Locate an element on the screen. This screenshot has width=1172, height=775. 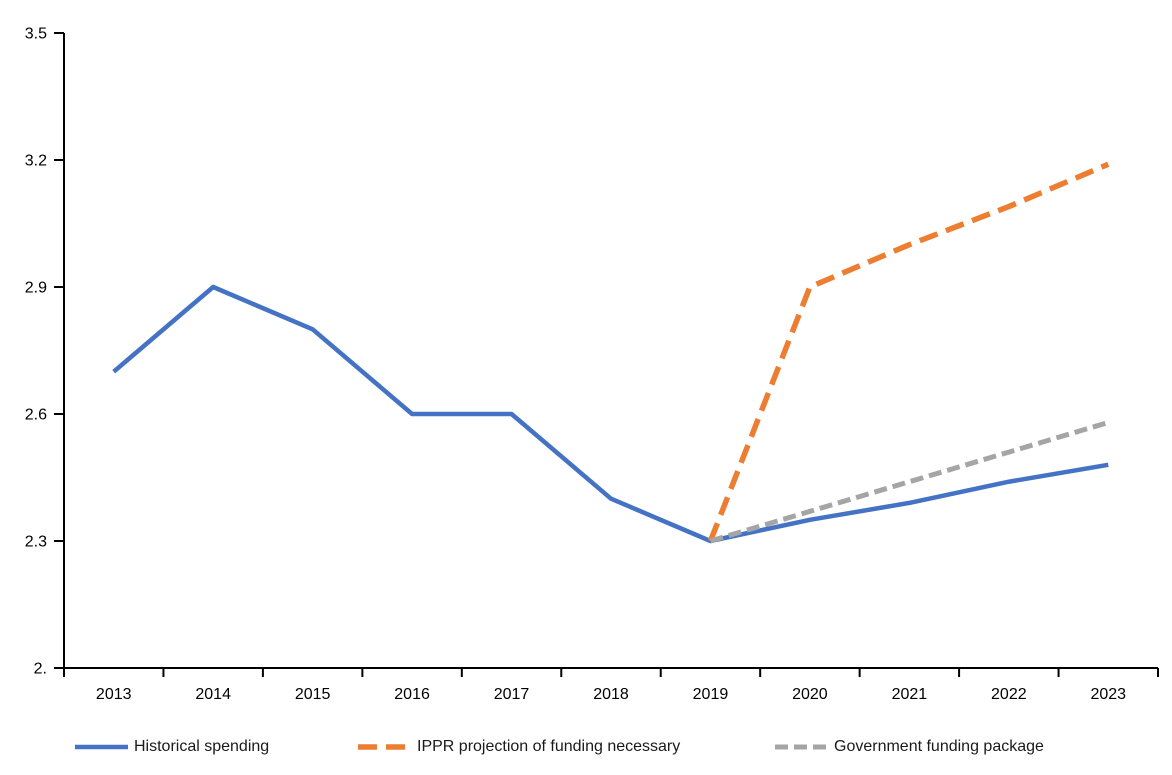
x-axis-label: 2013 is located at coordinates (114, 694).